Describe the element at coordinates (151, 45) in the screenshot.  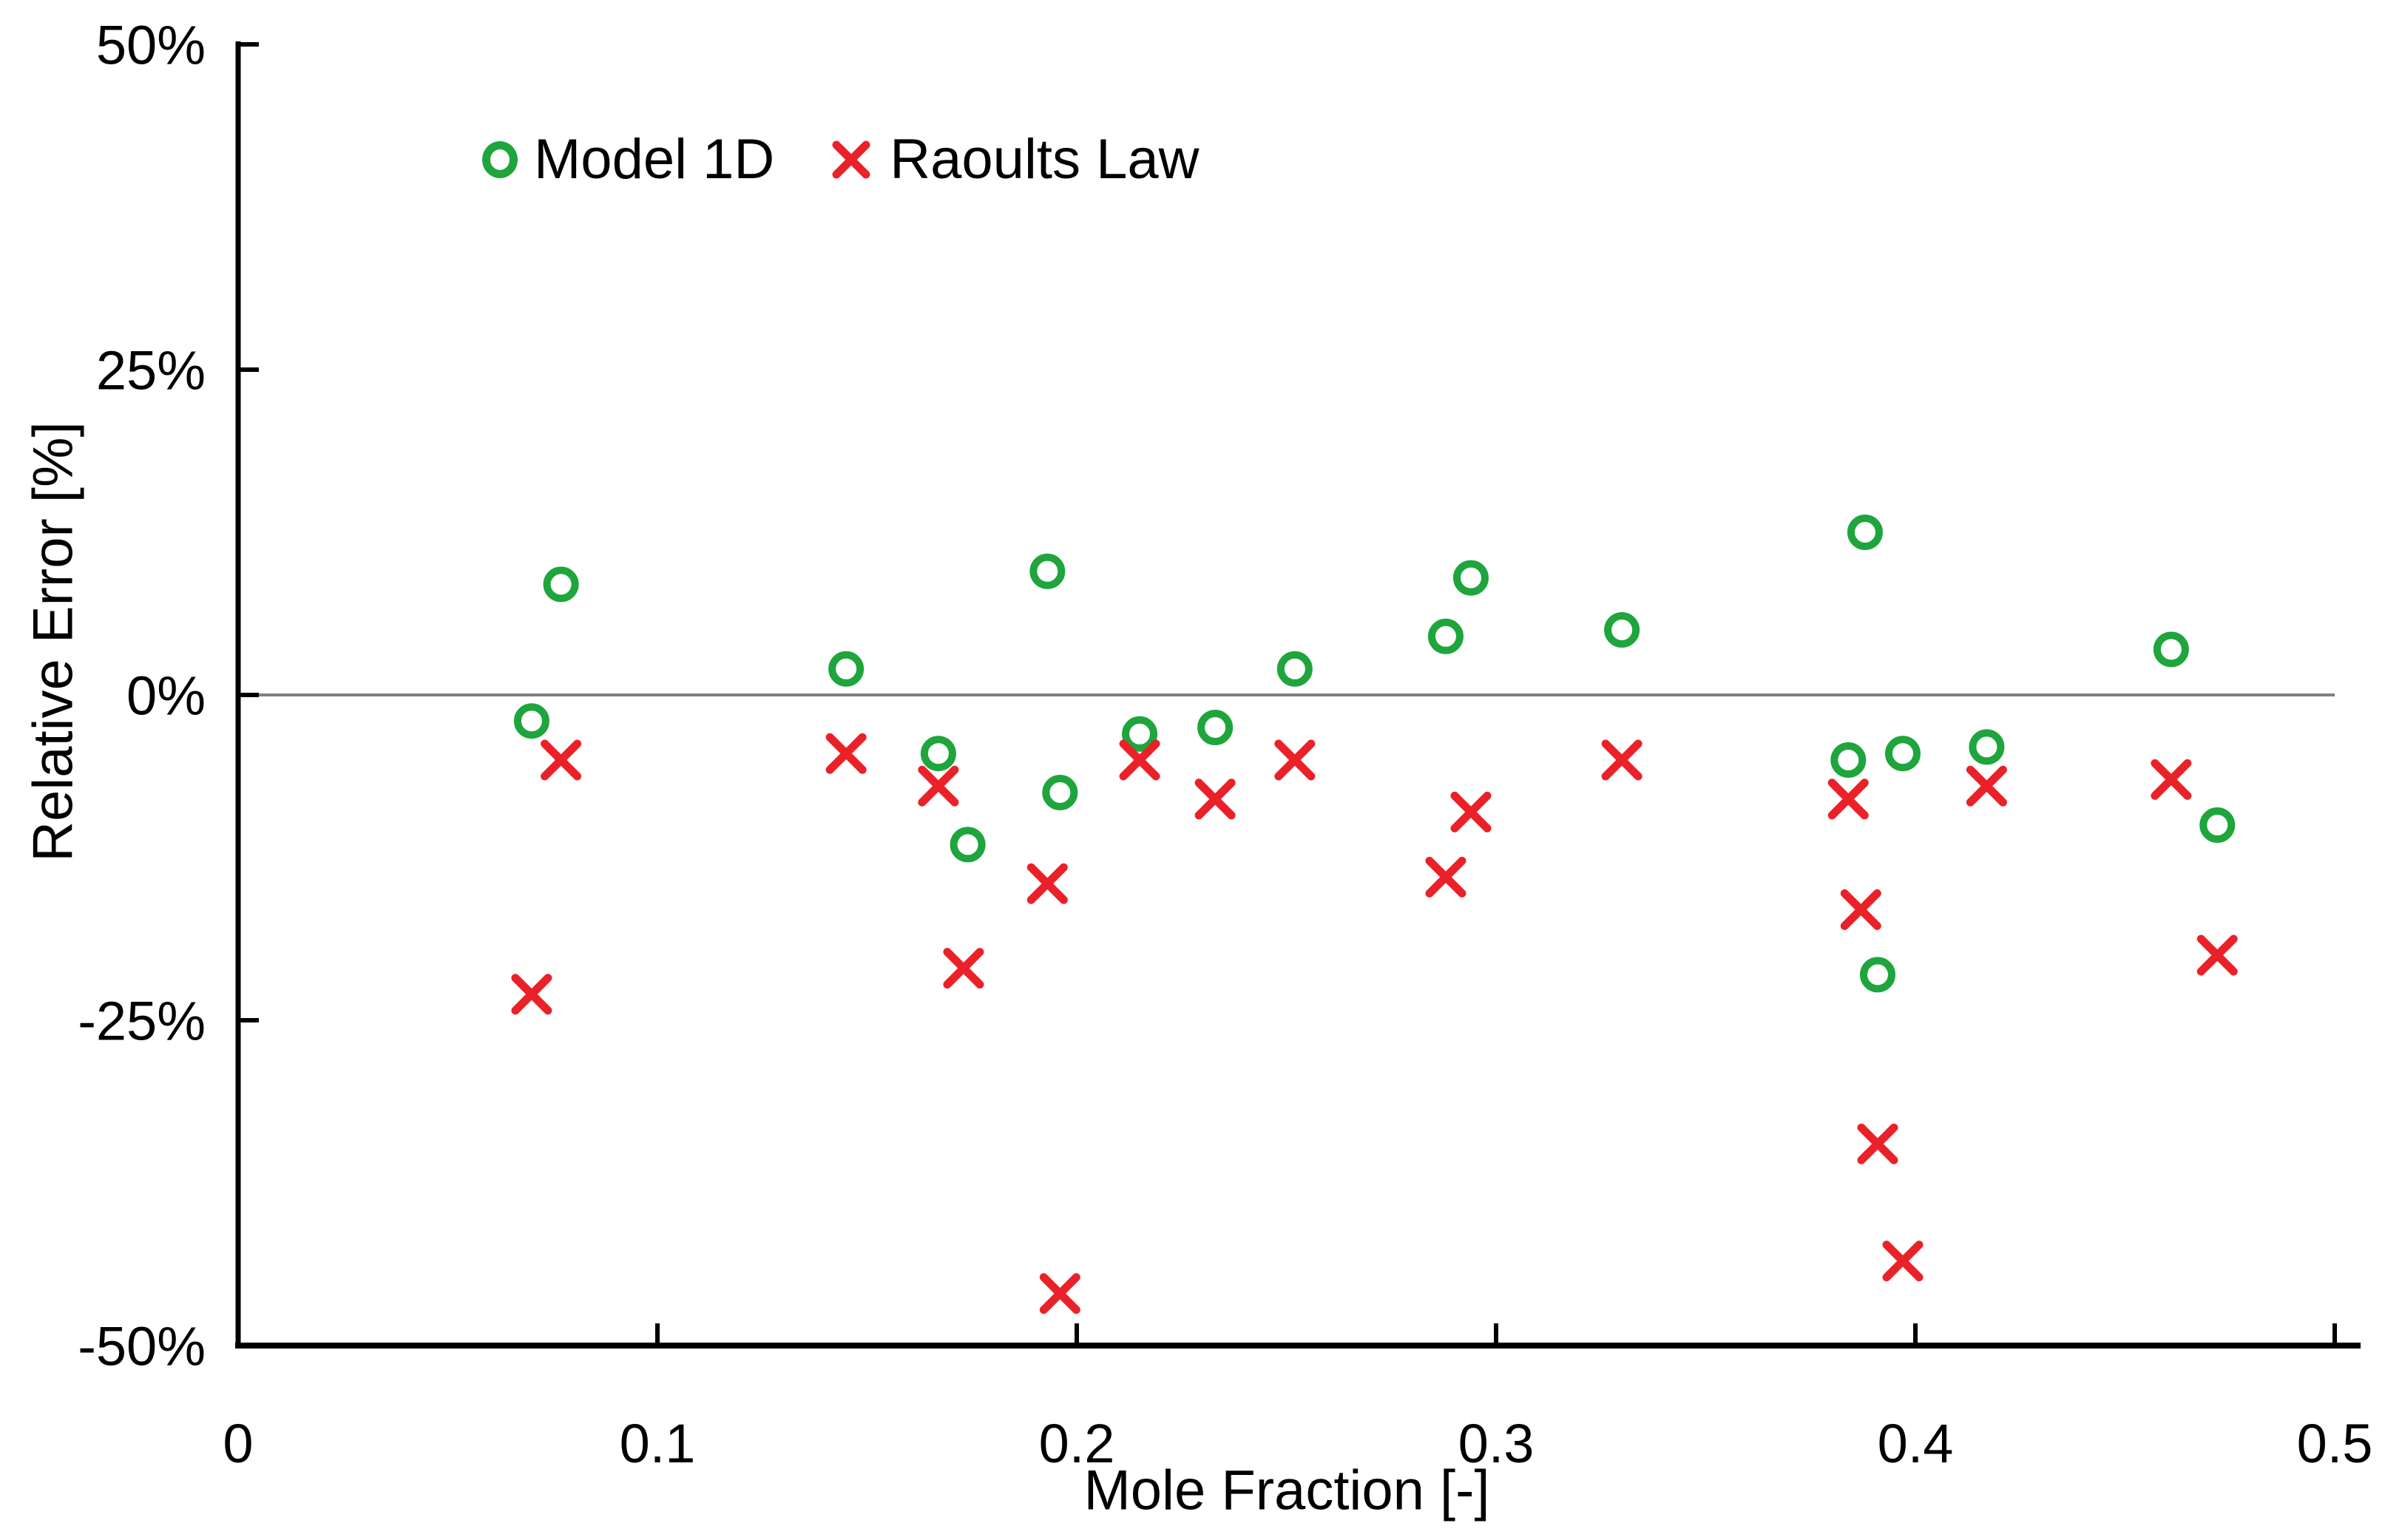
I see `y-tick-label: 50%` at that location.